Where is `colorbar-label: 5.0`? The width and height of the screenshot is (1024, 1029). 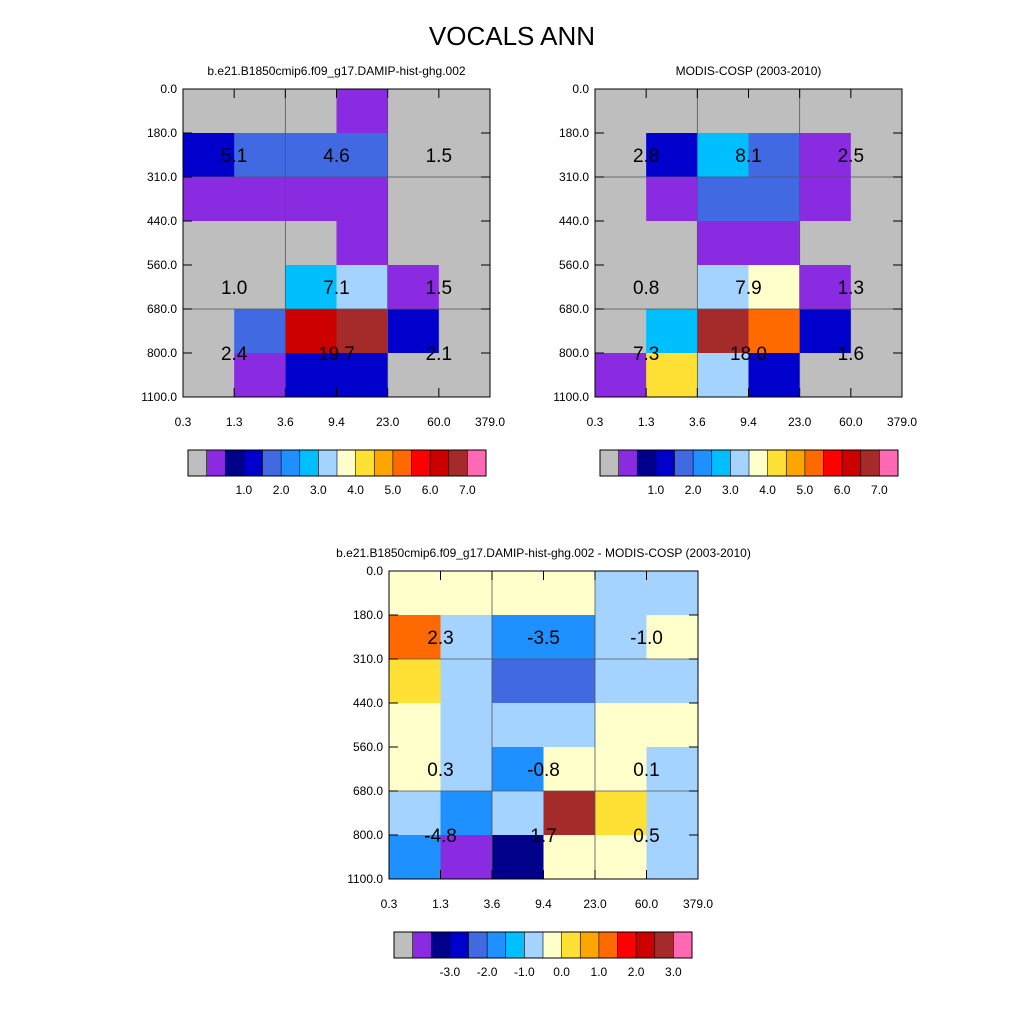
colorbar-label: 5.0 is located at coordinates (393, 490).